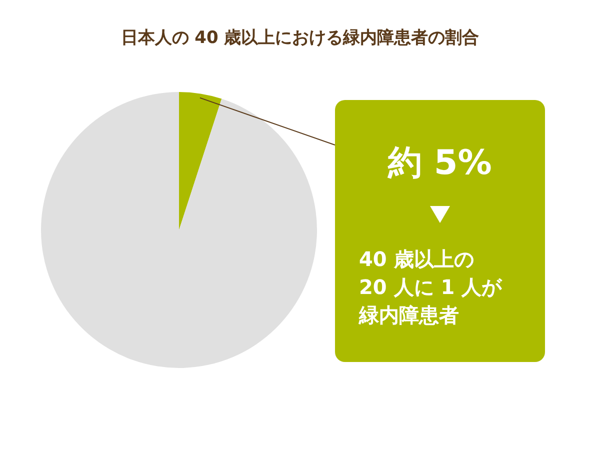 Image resolution: width=600 pixels, height=450 pixels. I want to click on text: 約 5%, so click(439, 163).